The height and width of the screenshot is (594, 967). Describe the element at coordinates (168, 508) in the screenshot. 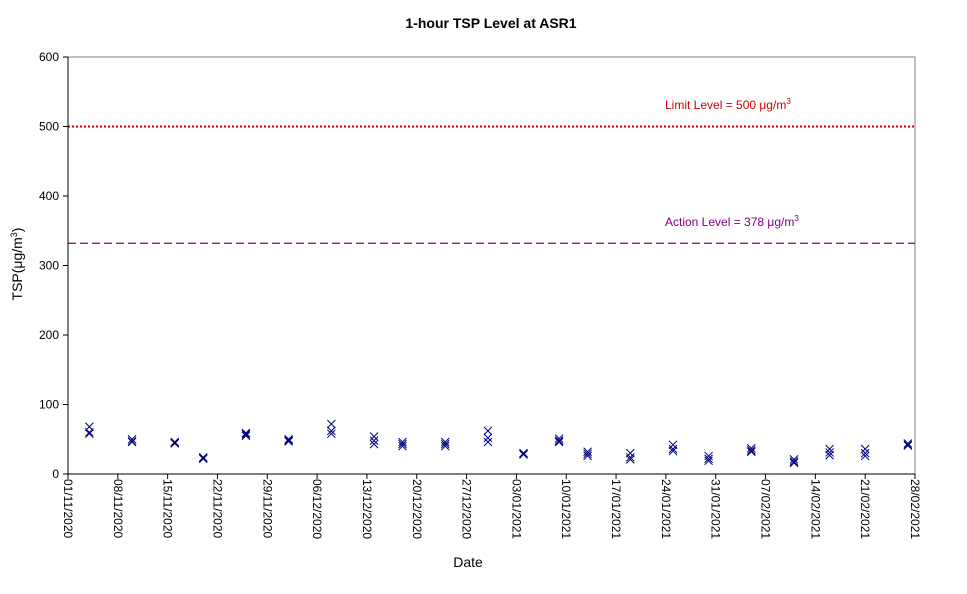

I see `x-tick-label: 15/11/2020` at that location.